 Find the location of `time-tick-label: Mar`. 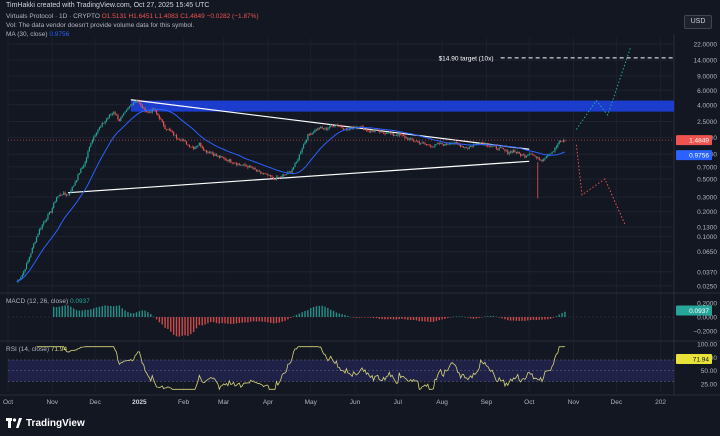

time-tick-label: Mar is located at coordinates (224, 402).